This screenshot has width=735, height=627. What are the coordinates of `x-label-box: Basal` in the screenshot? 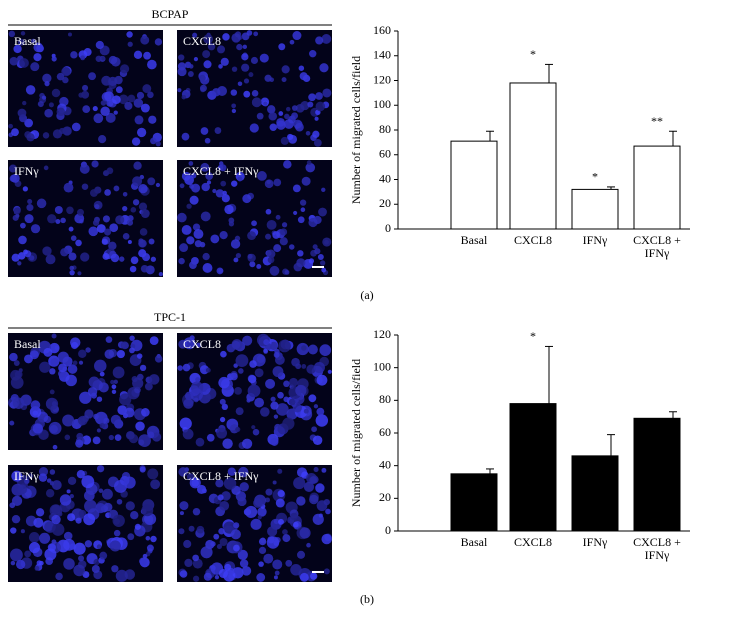 It's located at (474, 542).